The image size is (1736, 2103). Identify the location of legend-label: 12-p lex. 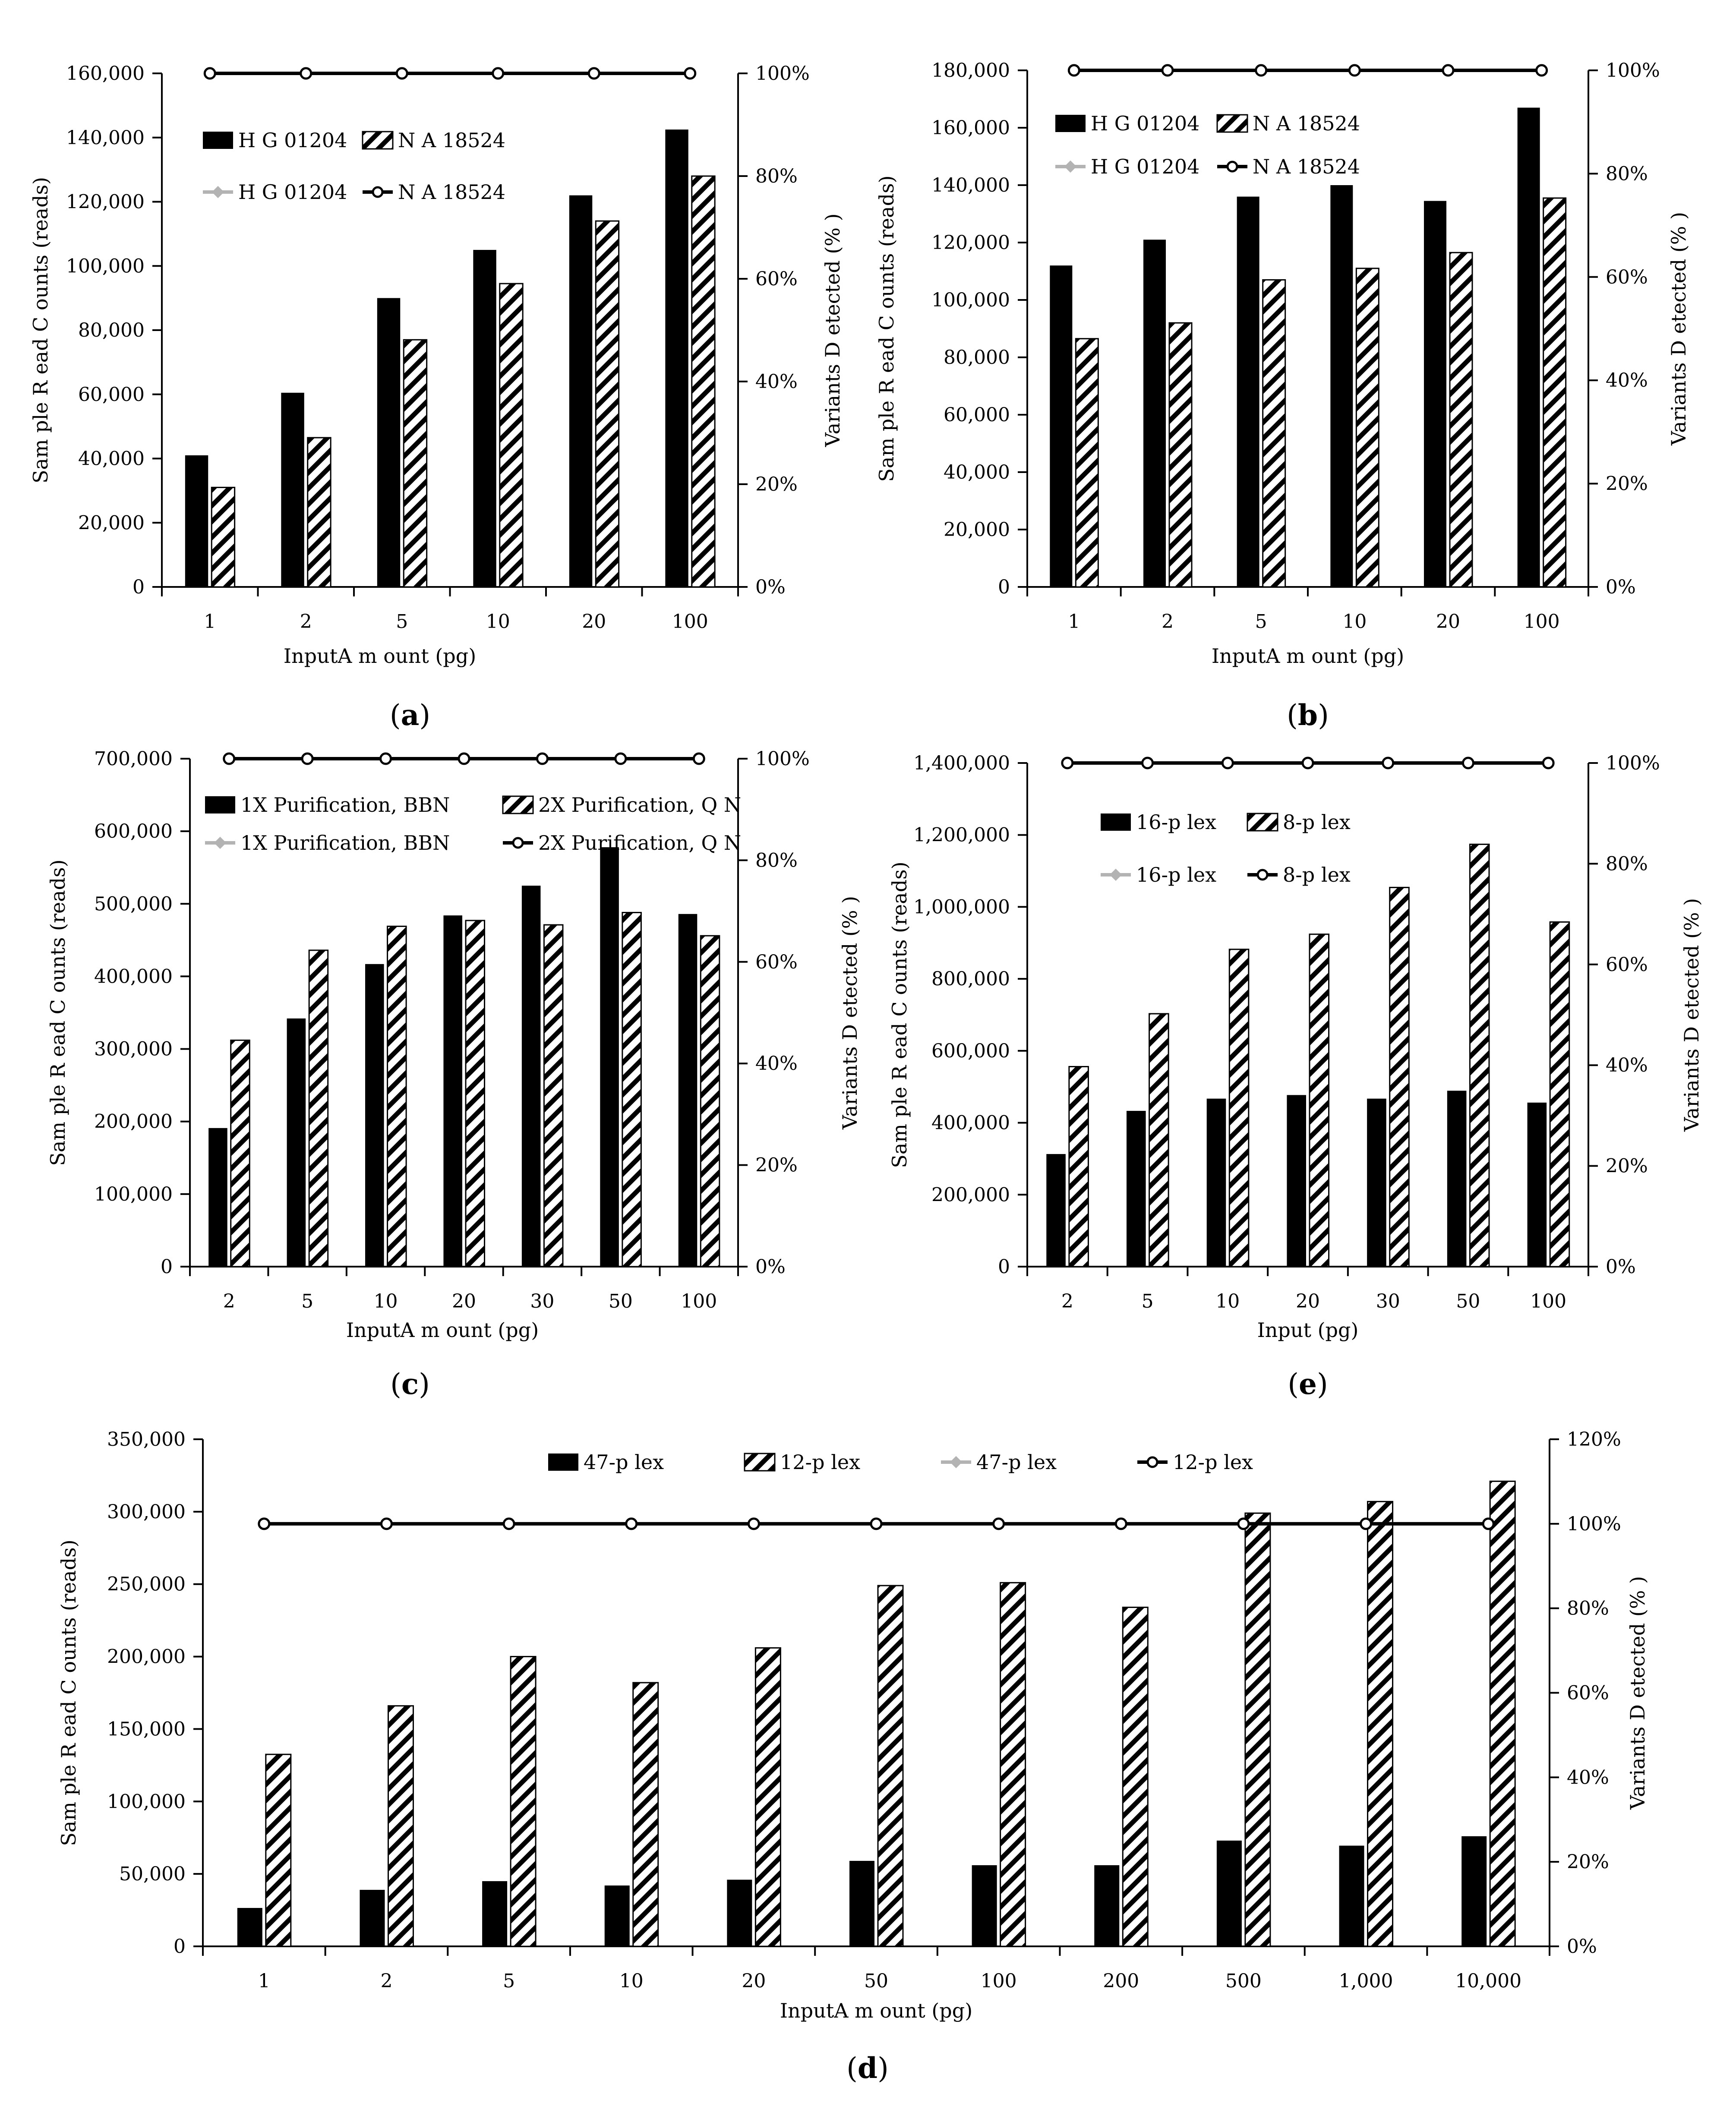
(820, 1462).